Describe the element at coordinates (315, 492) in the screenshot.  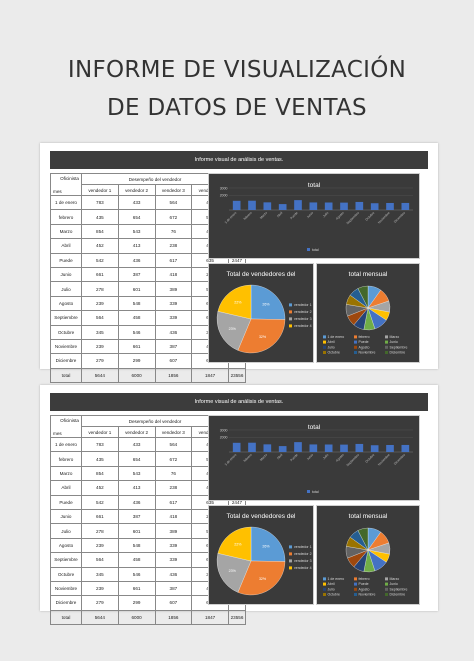
I see `legend-label: total` at that location.